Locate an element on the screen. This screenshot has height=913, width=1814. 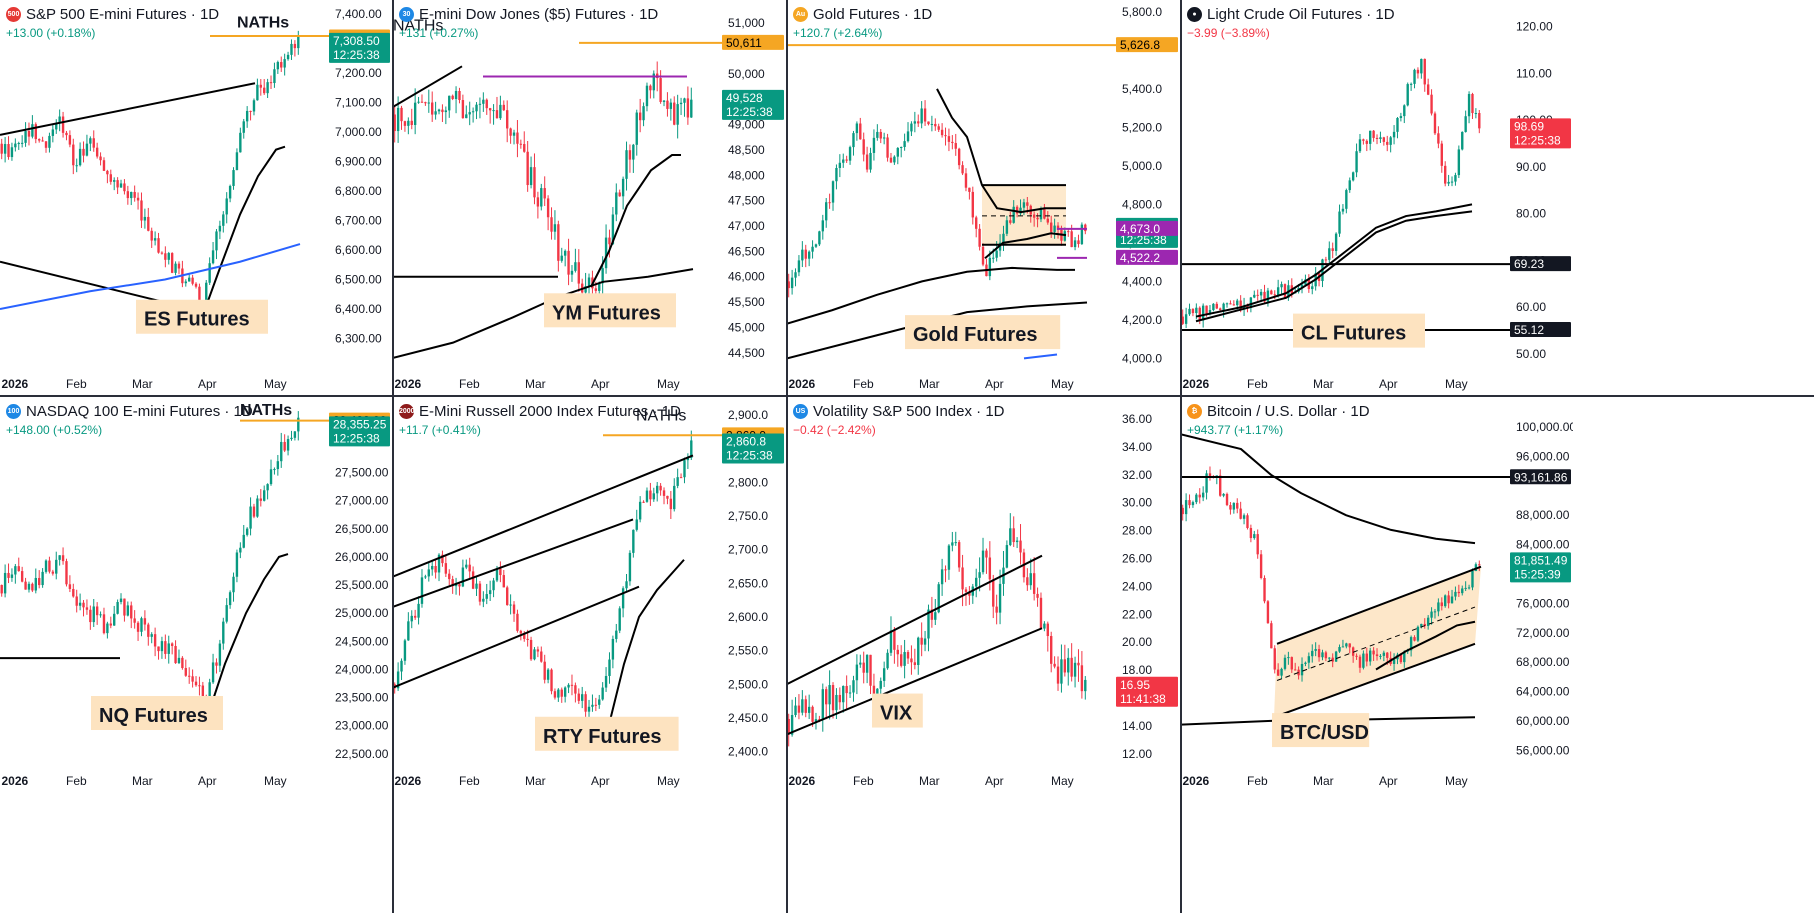
annotation-label: NATHs is located at coordinates (266, 410).